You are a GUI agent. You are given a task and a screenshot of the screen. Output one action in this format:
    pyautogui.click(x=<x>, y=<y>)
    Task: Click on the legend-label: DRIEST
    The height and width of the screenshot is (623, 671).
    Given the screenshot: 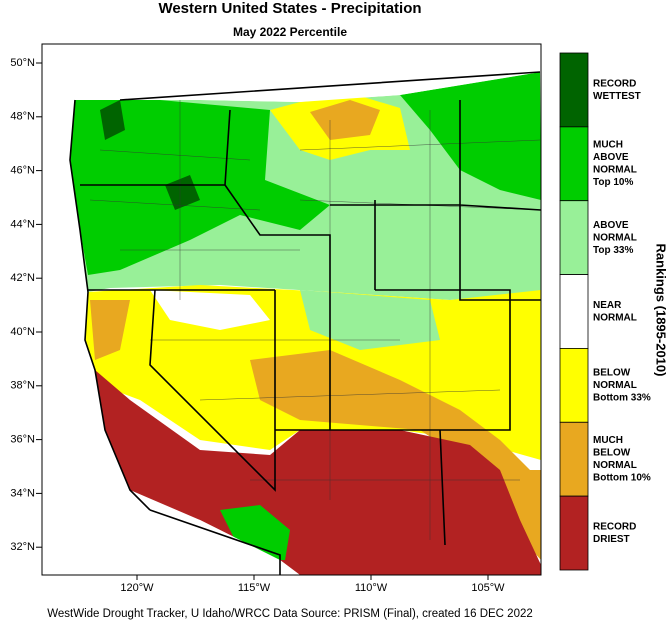 What is the action you would take?
    pyautogui.click(x=611, y=539)
    